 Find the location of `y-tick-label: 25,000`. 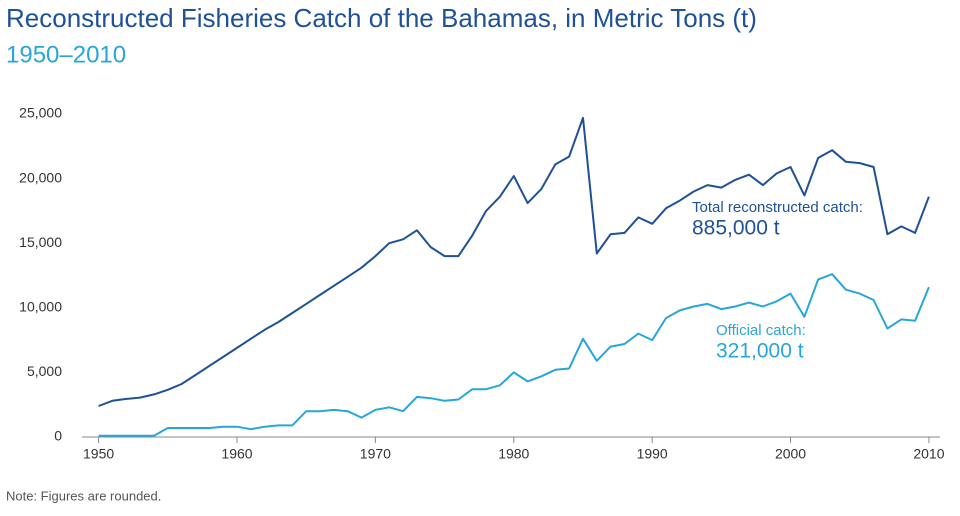

y-tick-label: 25,000 is located at coordinates (40, 113).